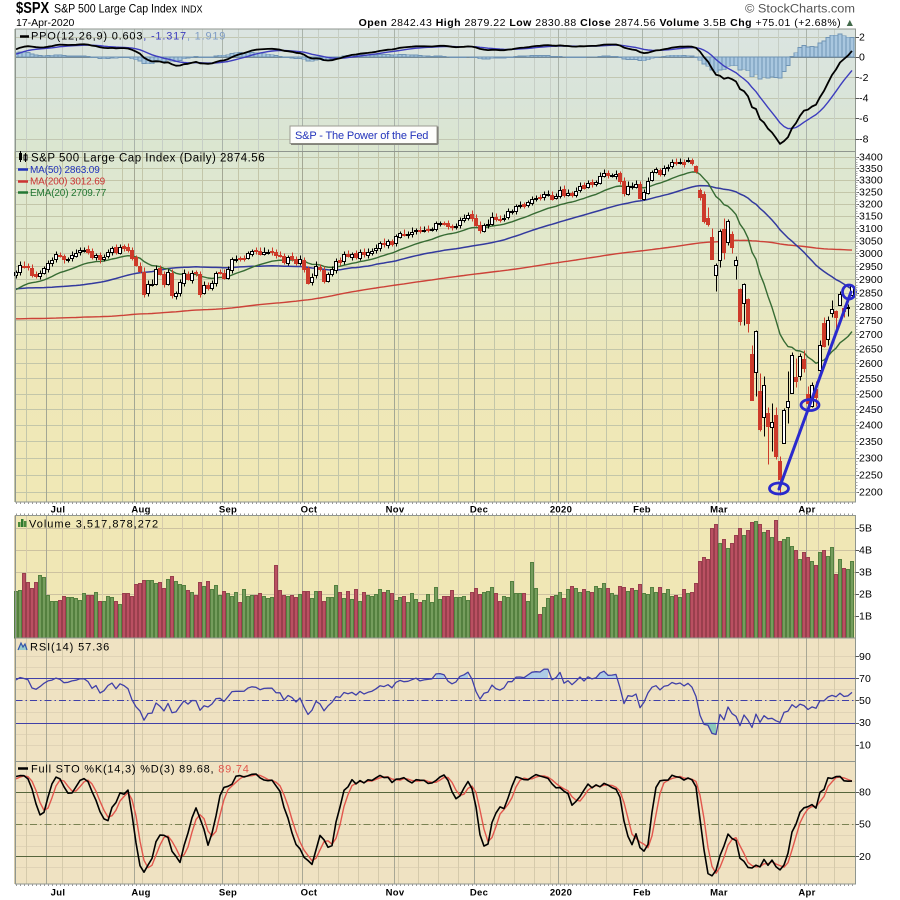 The width and height of the screenshot is (900, 900). Describe the element at coordinates (871, 169) in the screenshot. I see `svg-text: 3350` at that location.